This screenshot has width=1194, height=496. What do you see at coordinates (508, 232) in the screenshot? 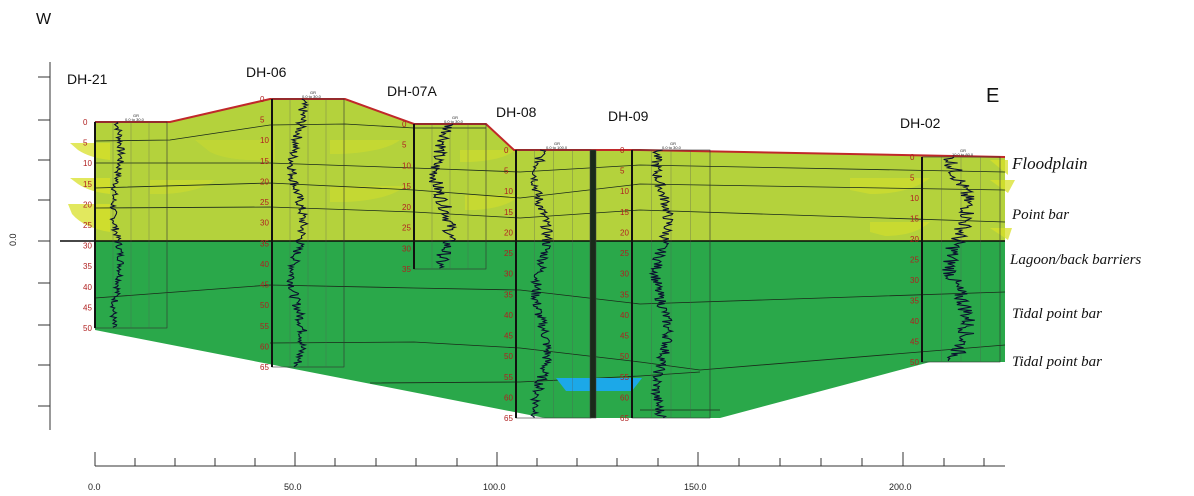
I see `depth-tick-dh-08: 20` at bounding box center [508, 232].